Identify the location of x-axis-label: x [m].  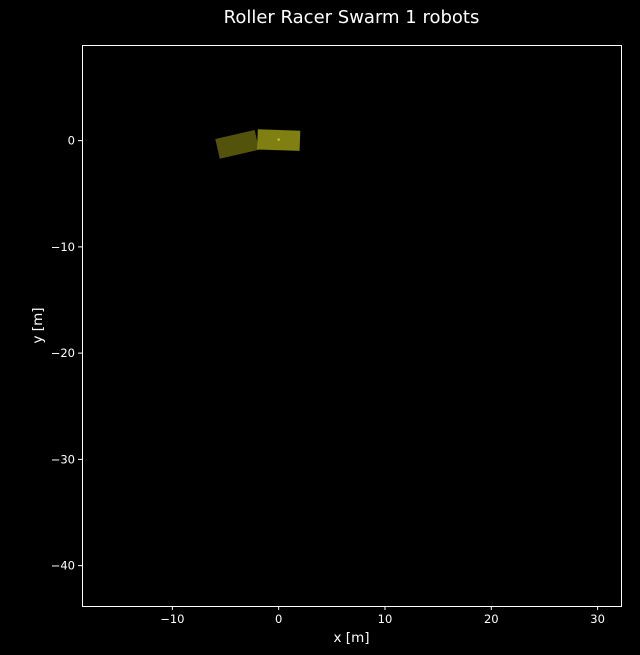
(352, 638).